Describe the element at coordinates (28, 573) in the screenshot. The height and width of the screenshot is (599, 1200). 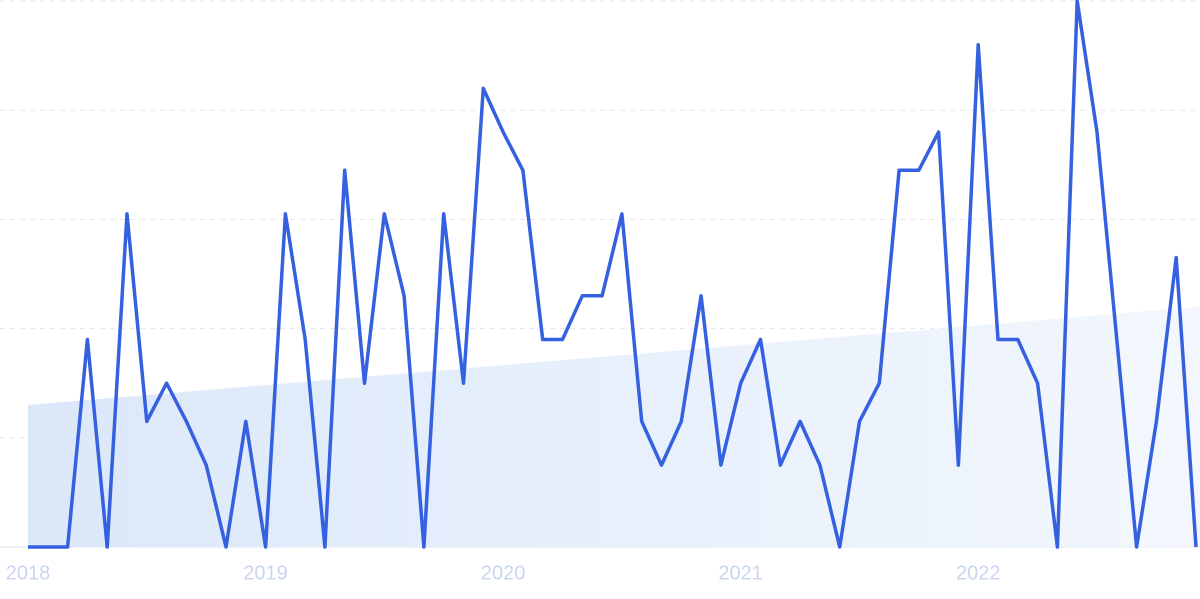
I see `x-tick-label: 2018` at that location.